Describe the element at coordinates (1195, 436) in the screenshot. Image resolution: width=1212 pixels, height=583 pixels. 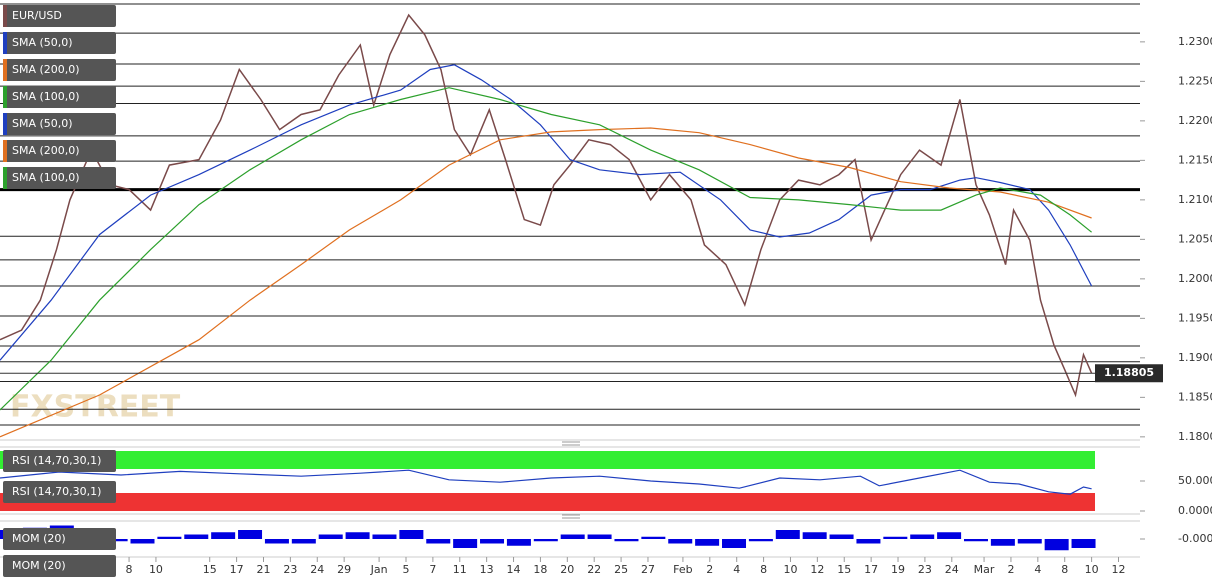
I see `y-tick-label: 1.1800` at that location.